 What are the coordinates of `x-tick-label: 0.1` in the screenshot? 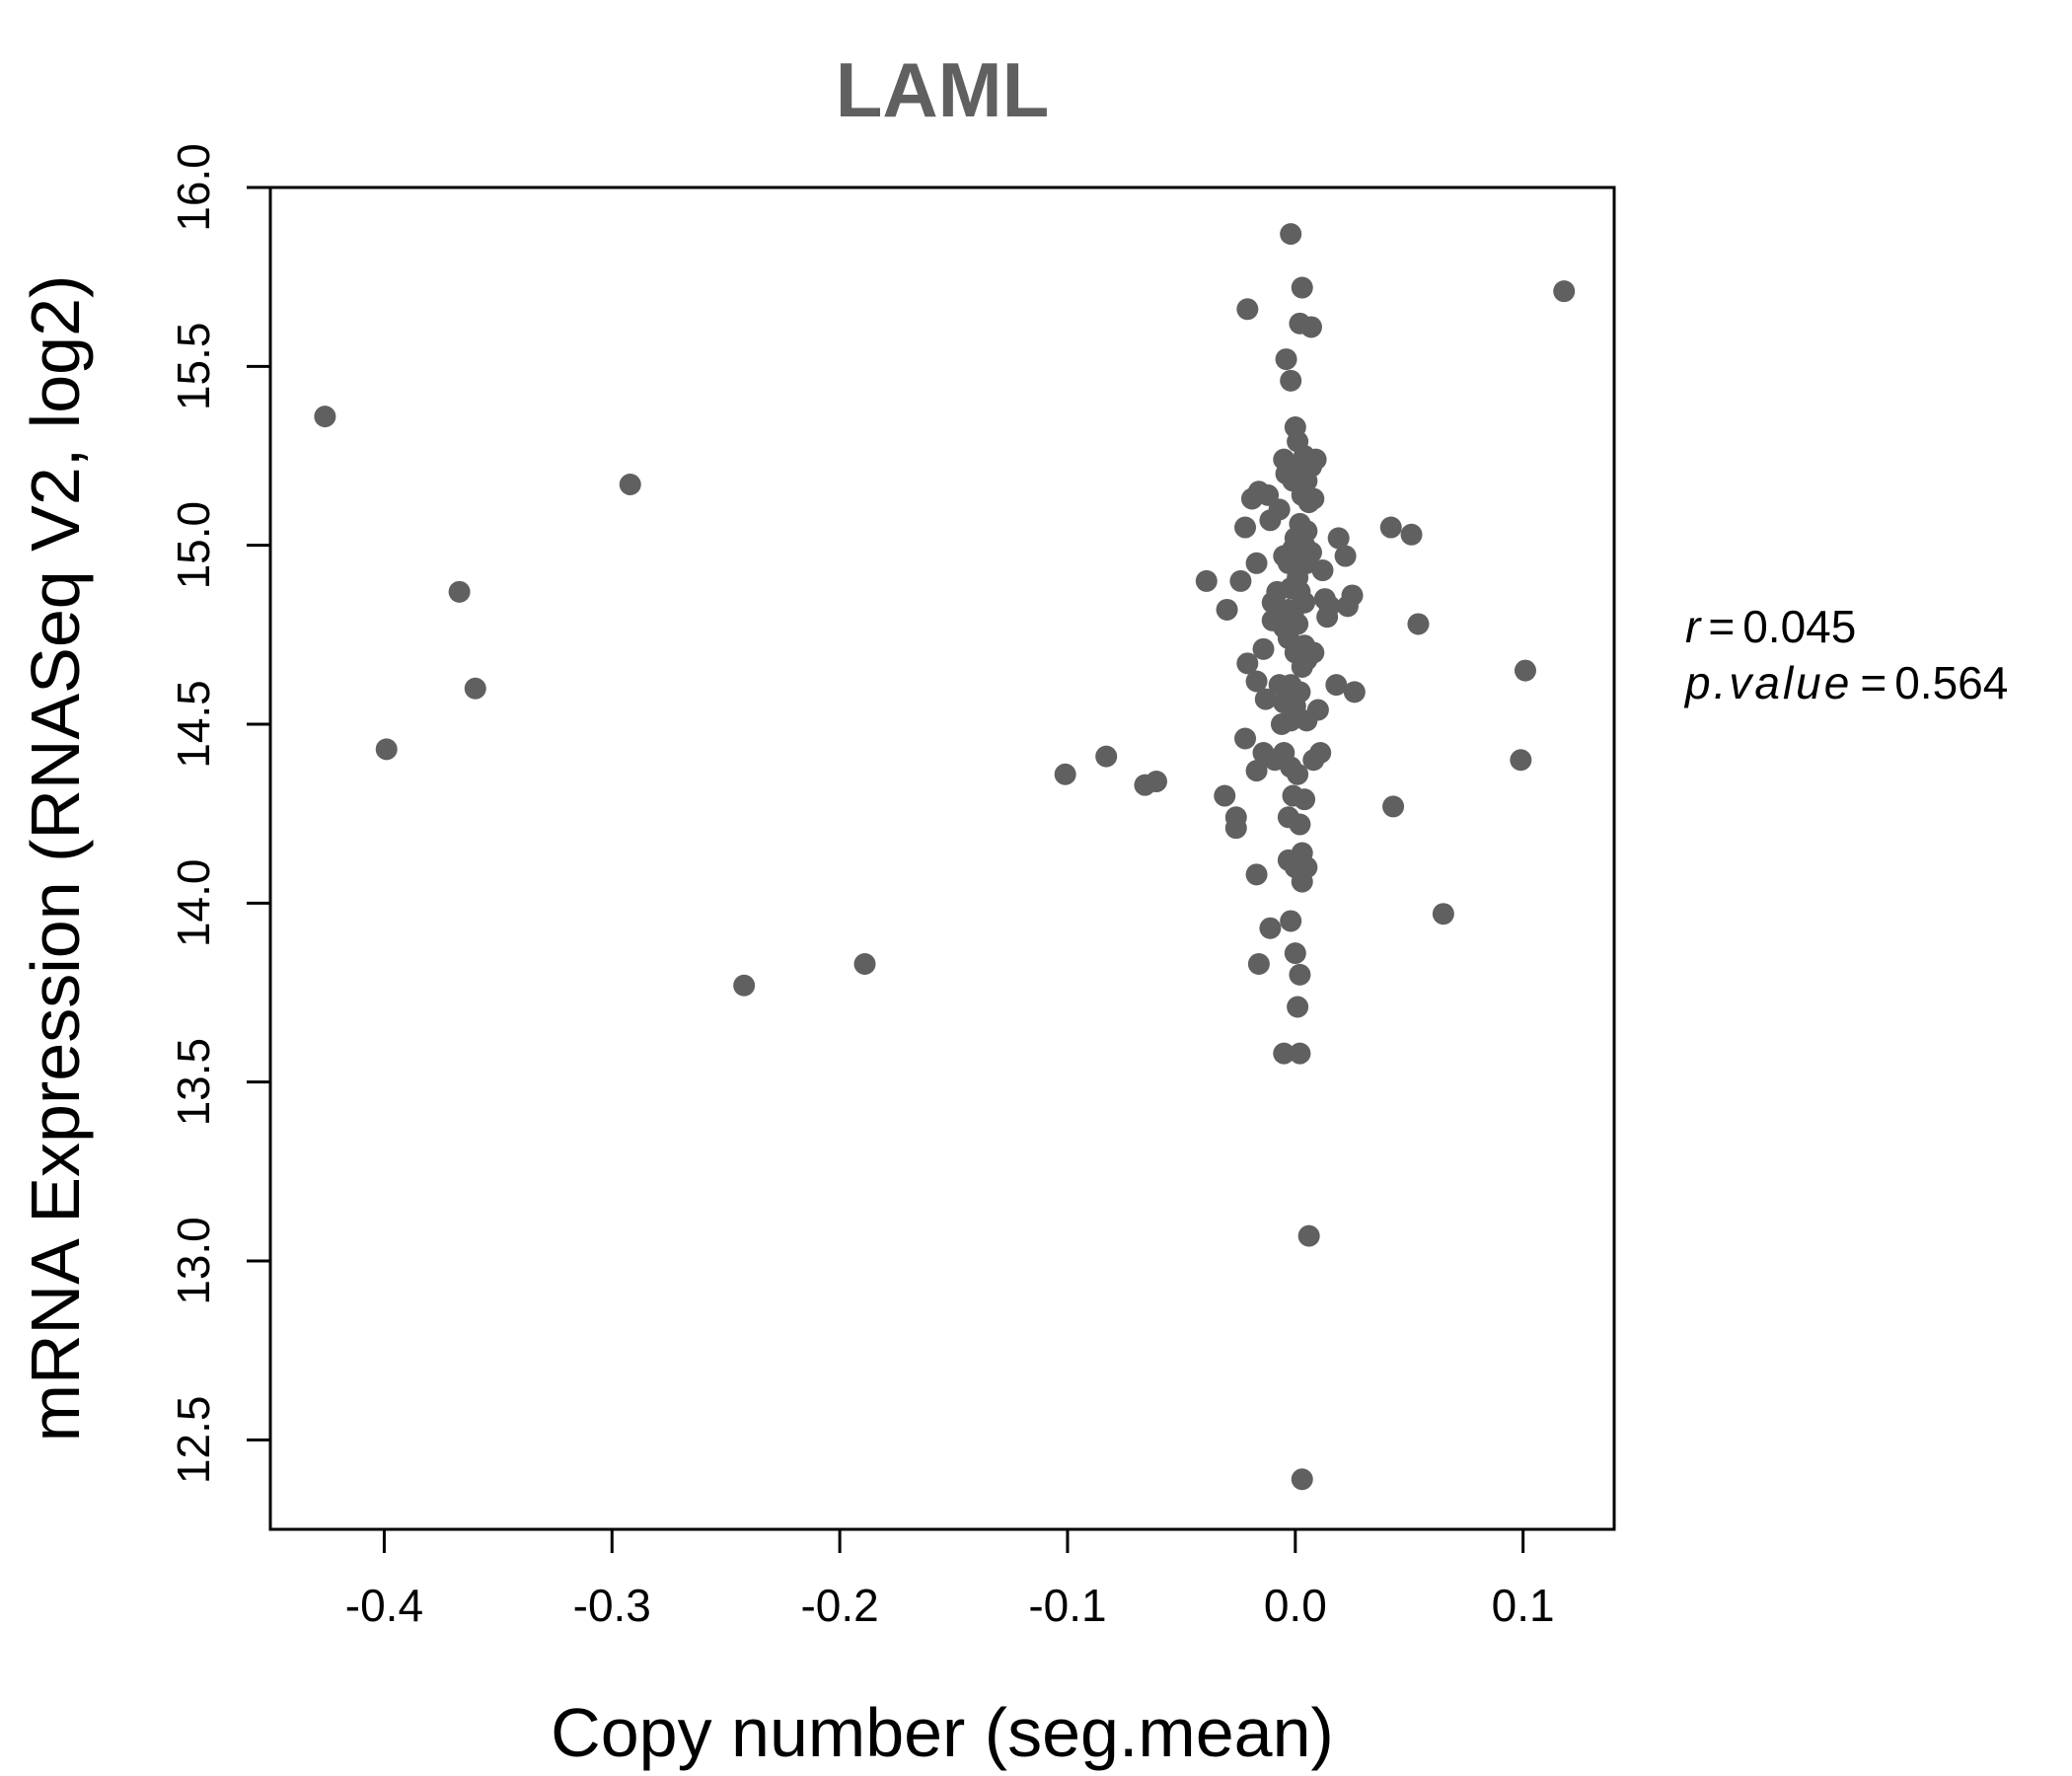 It's located at (1524, 1606).